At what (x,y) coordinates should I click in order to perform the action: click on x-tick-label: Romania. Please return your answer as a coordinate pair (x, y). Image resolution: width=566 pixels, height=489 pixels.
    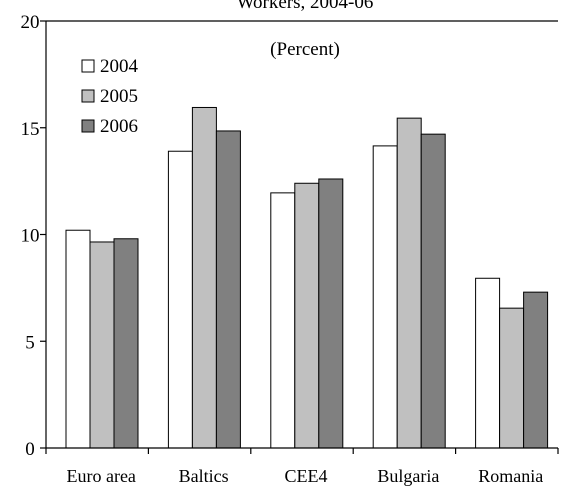
    Looking at the image, I should click on (510, 476).